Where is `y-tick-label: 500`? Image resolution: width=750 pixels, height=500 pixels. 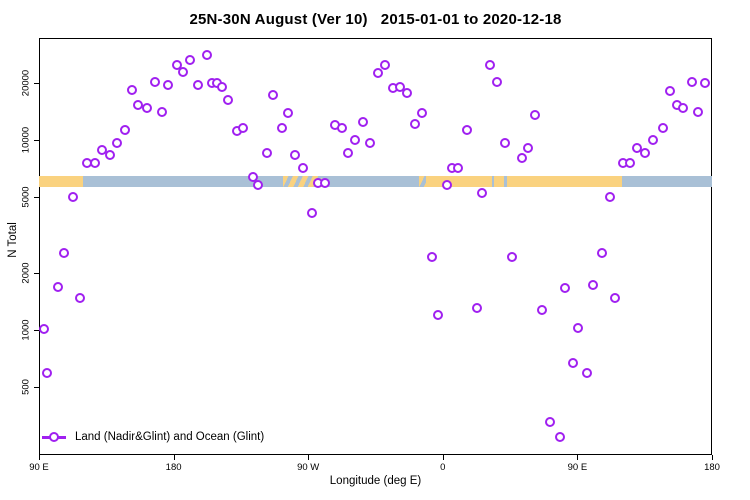
y-tick-label: 500 is located at coordinates (26, 387).